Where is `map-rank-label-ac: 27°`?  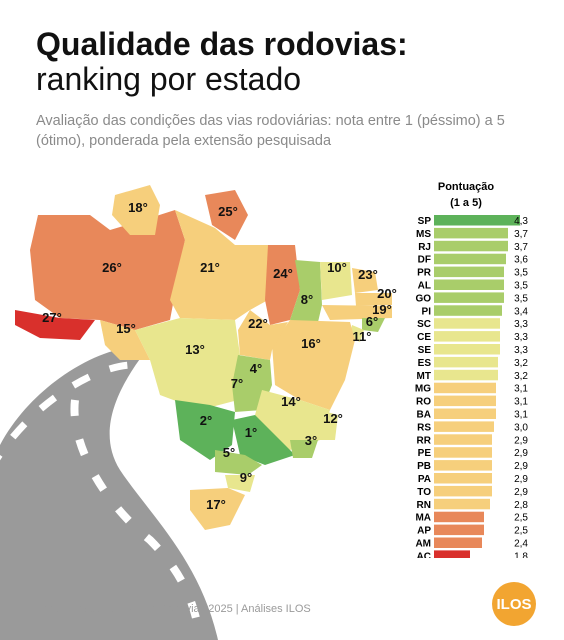 map-rank-label-ac: 27° is located at coordinates (52, 317).